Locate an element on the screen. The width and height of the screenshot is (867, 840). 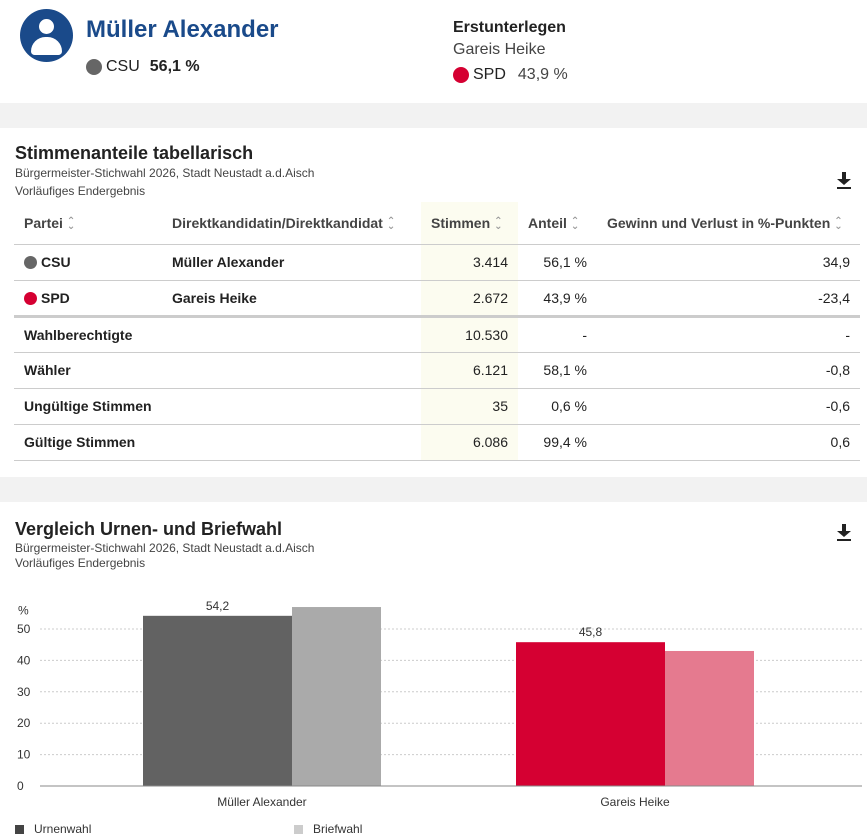
summary-label-cell: Gültige Stimmen is located at coordinates (217, 442).